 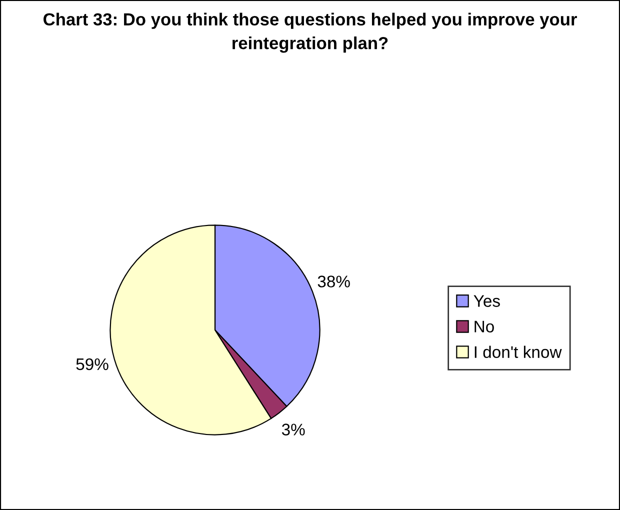 I want to click on legend-label: No, so click(x=484, y=326).